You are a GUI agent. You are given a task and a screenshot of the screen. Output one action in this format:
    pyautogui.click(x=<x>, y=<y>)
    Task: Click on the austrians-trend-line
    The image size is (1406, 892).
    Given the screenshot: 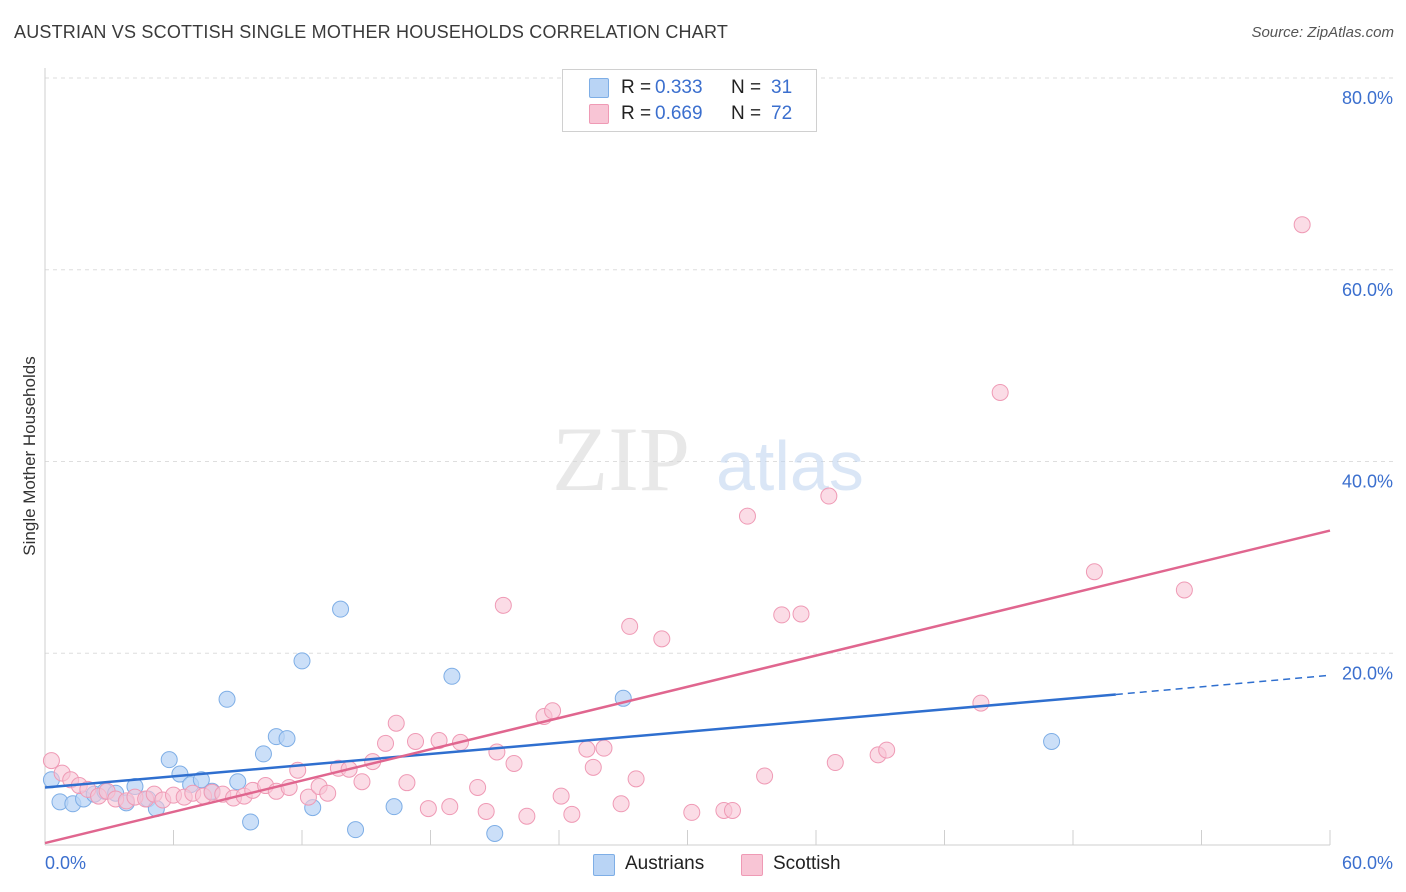 What is the action you would take?
    pyautogui.click(x=580, y=741)
    